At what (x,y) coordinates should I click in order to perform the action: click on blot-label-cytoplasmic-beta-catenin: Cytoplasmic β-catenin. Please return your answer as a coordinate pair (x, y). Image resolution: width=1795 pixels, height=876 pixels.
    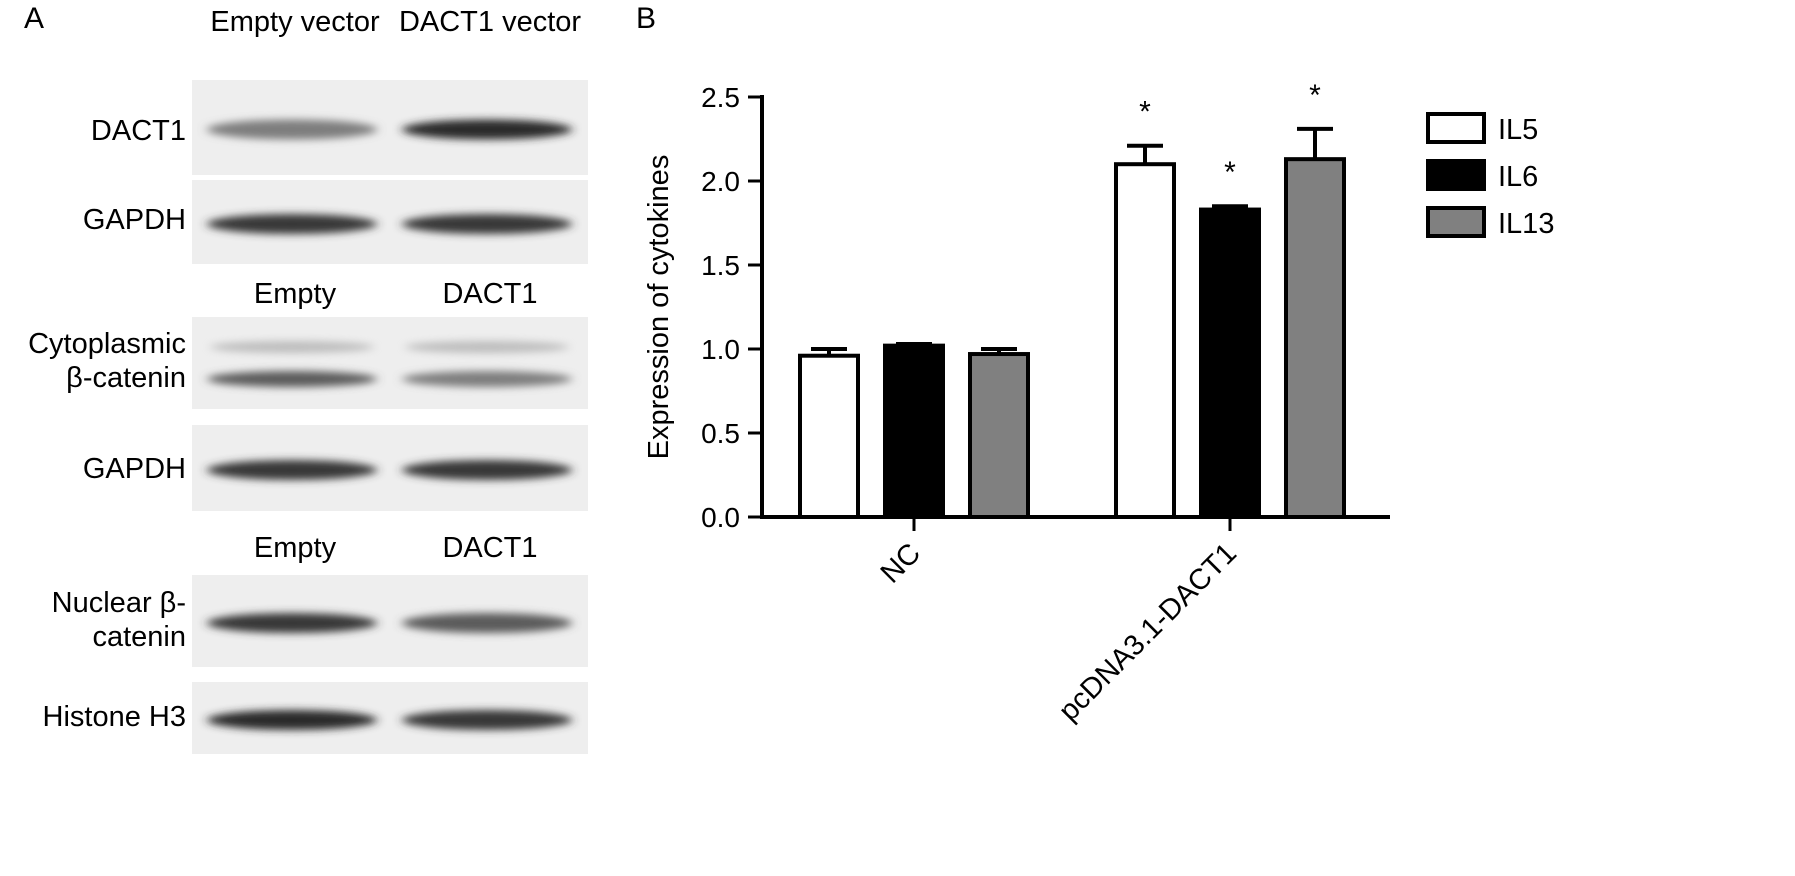
    Looking at the image, I should click on (107, 361).